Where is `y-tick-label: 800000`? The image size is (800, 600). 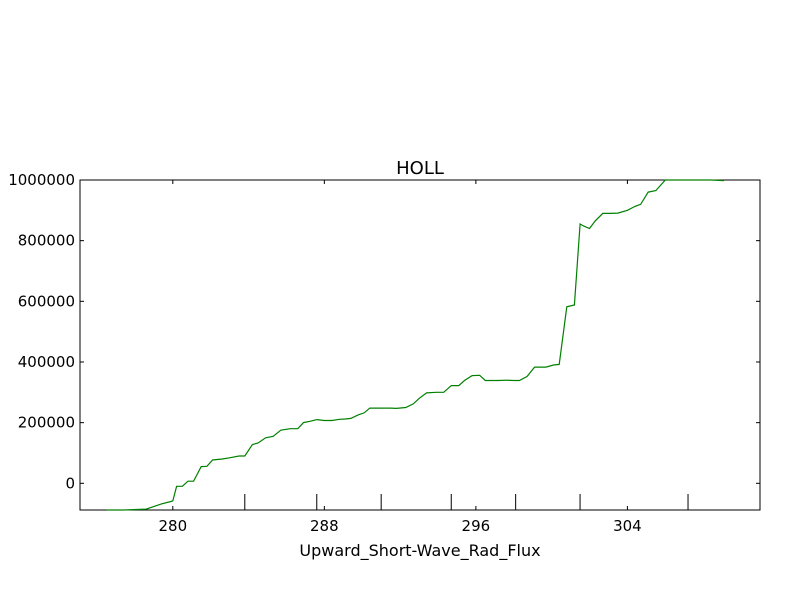
y-tick-label: 800000 is located at coordinates (46, 241).